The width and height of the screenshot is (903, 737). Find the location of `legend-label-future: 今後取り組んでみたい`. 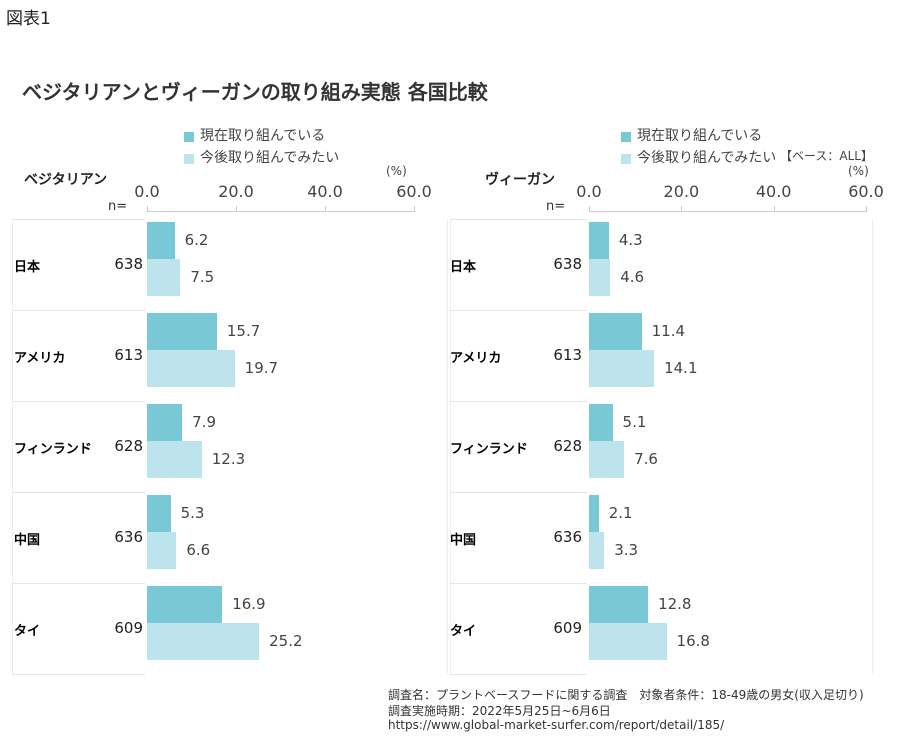

legend-label-future: 今後取り組んでみたい is located at coordinates (270, 158).